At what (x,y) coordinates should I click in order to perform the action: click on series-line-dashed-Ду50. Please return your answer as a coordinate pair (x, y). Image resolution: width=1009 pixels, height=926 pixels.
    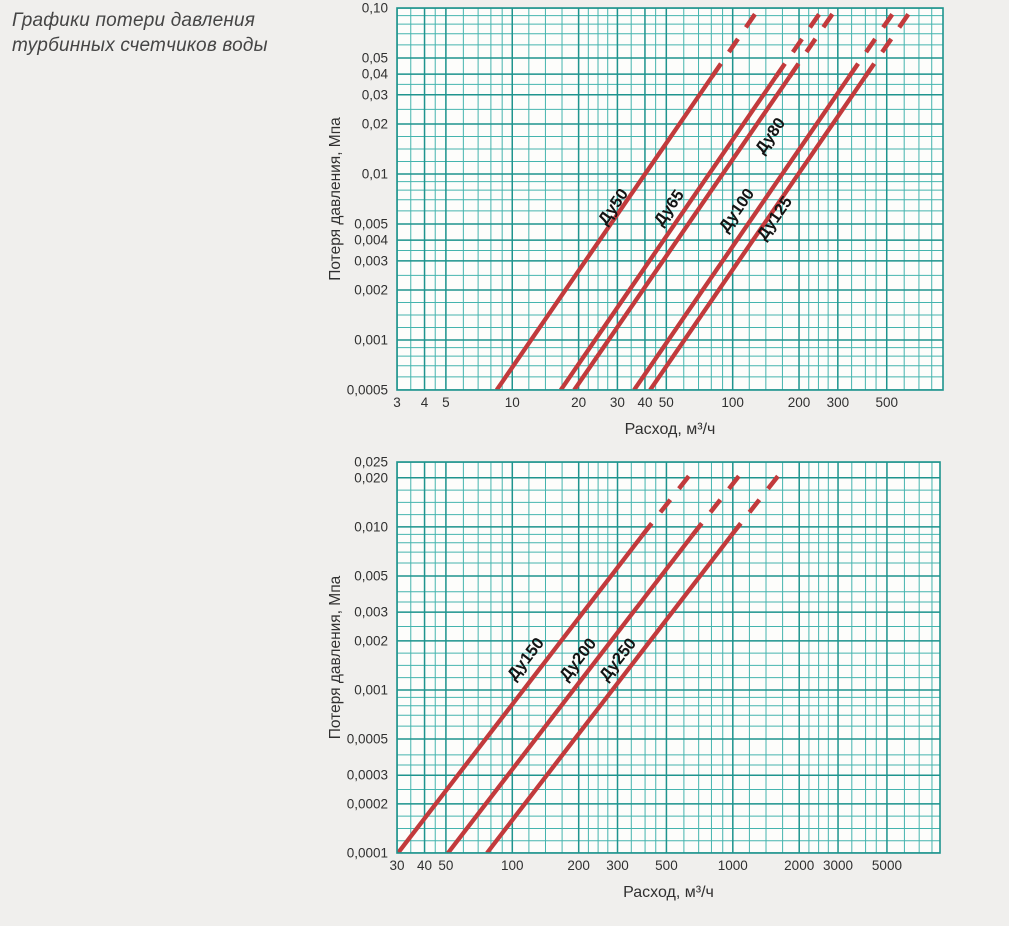
    Looking at the image, I should click on (736, 43).